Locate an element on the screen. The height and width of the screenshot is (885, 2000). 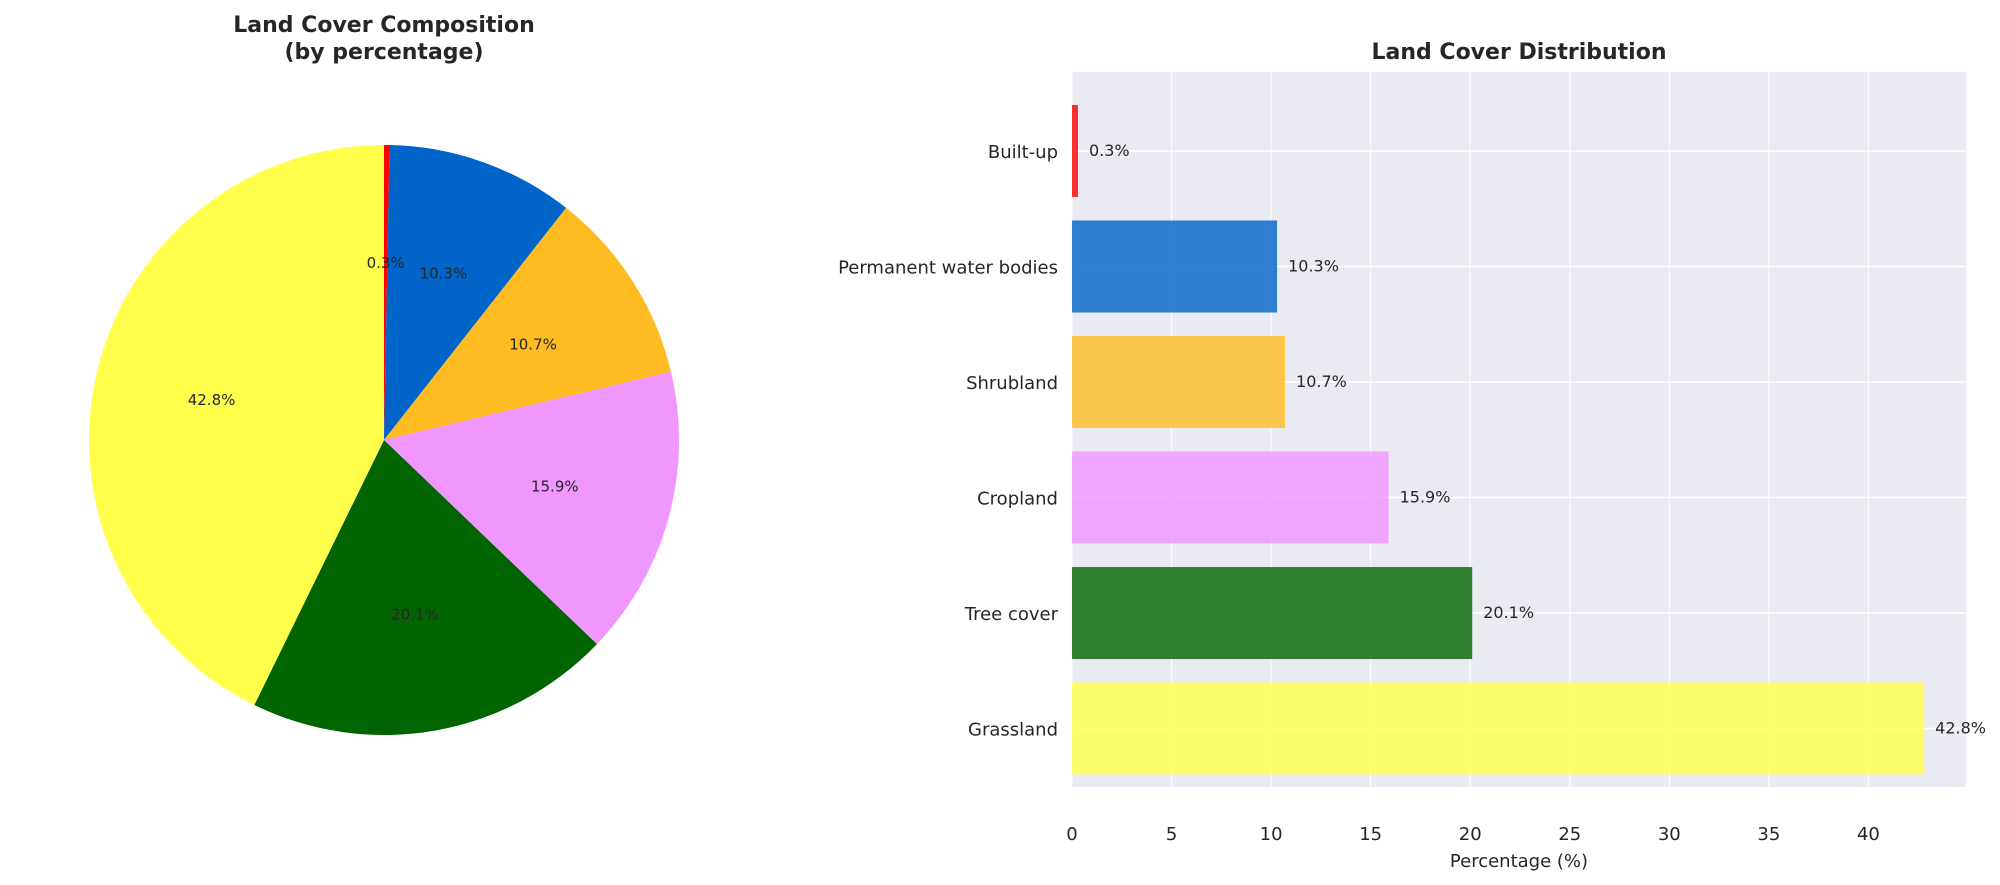
bar-value-label-cropland: 15.9% is located at coordinates (1425, 497).